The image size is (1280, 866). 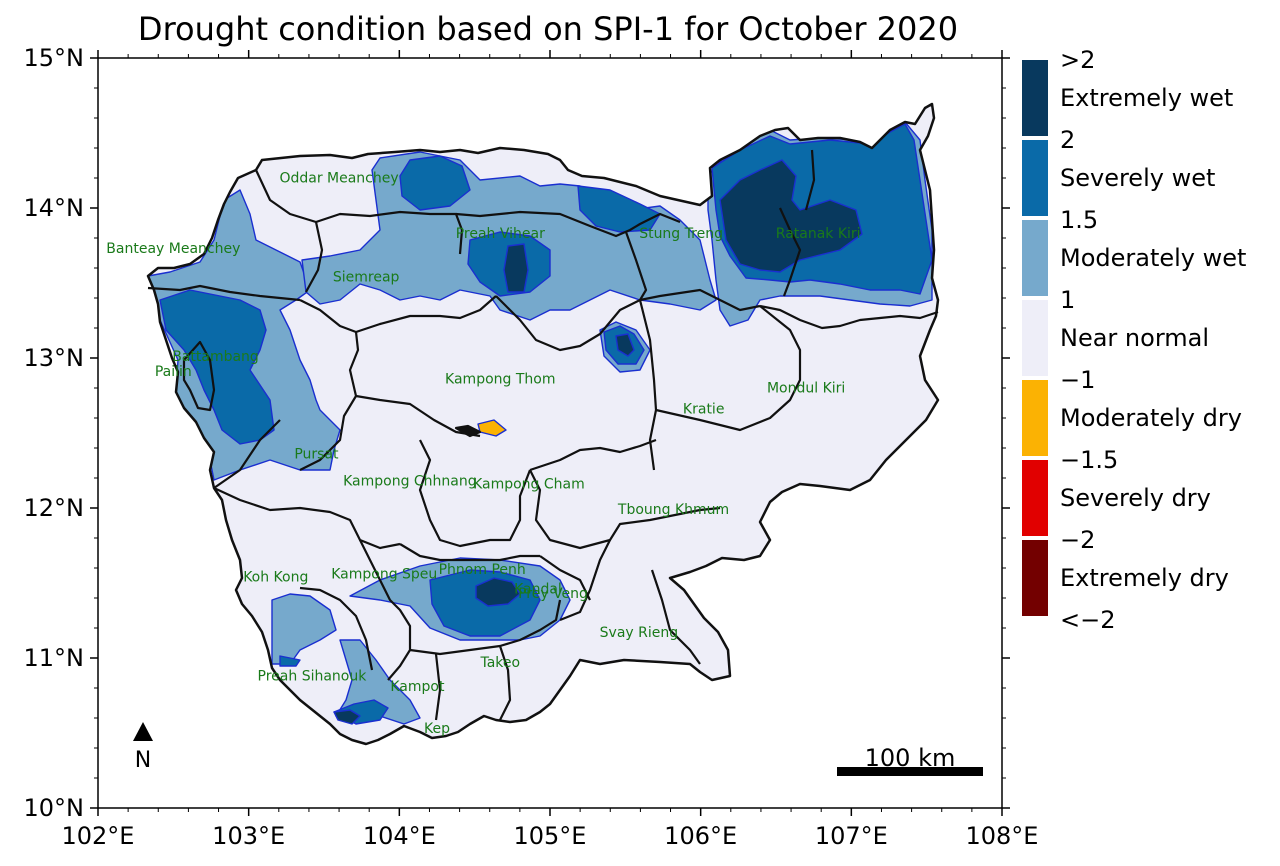 What do you see at coordinates (704, 410) in the screenshot?
I see `province-label: Kratie` at bounding box center [704, 410].